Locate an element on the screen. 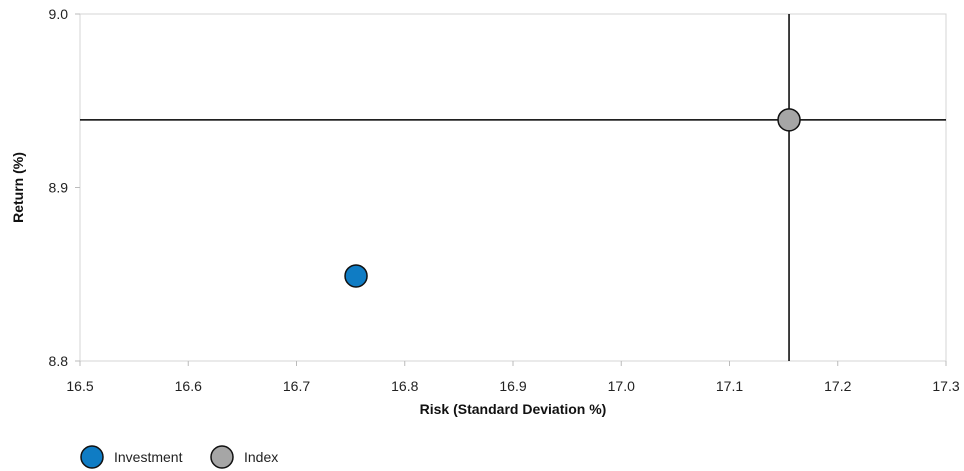 This screenshot has width=964, height=471. legend: Investment Index is located at coordinates (179, 457).